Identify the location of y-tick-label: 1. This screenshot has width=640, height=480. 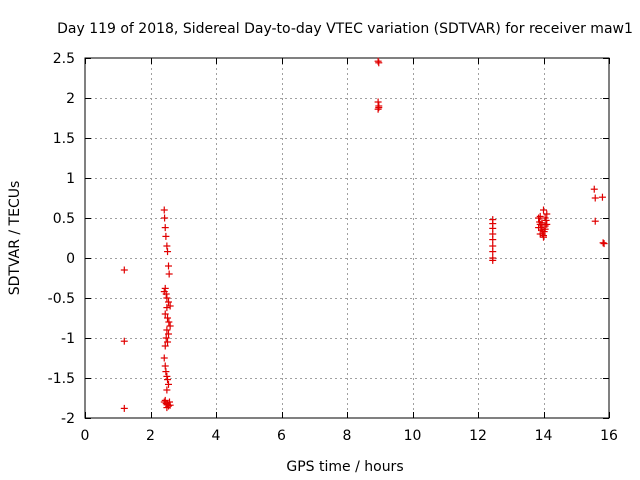
(70, 179).